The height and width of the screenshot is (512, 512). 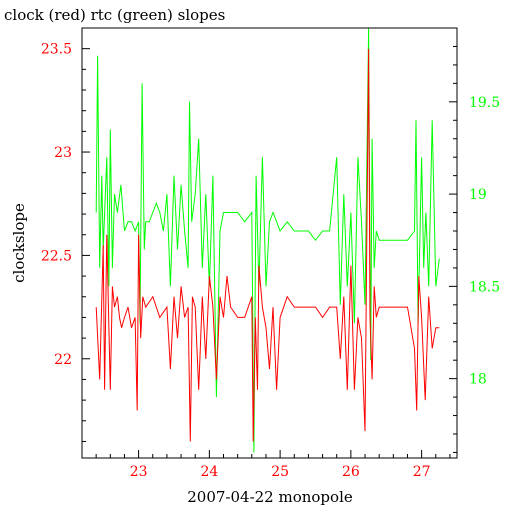 What do you see at coordinates (266, 465) in the screenshot?
I see `x-axis: 23 24 25 26 27` at bounding box center [266, 465].